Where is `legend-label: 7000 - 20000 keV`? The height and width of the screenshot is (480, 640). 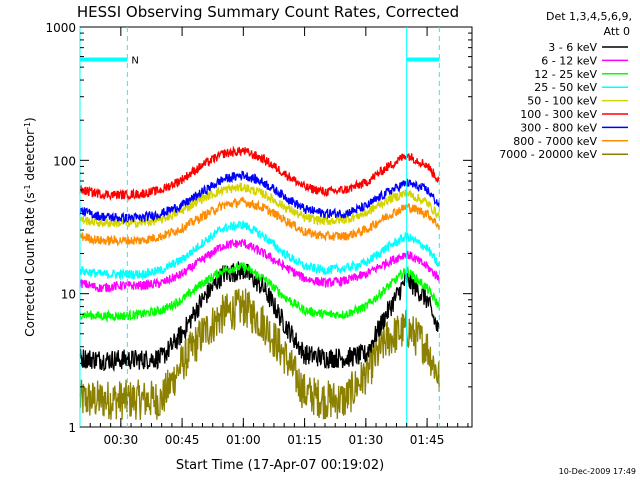
legend-label: 7000 - 20000 keV is located at coordinates (548, 154).